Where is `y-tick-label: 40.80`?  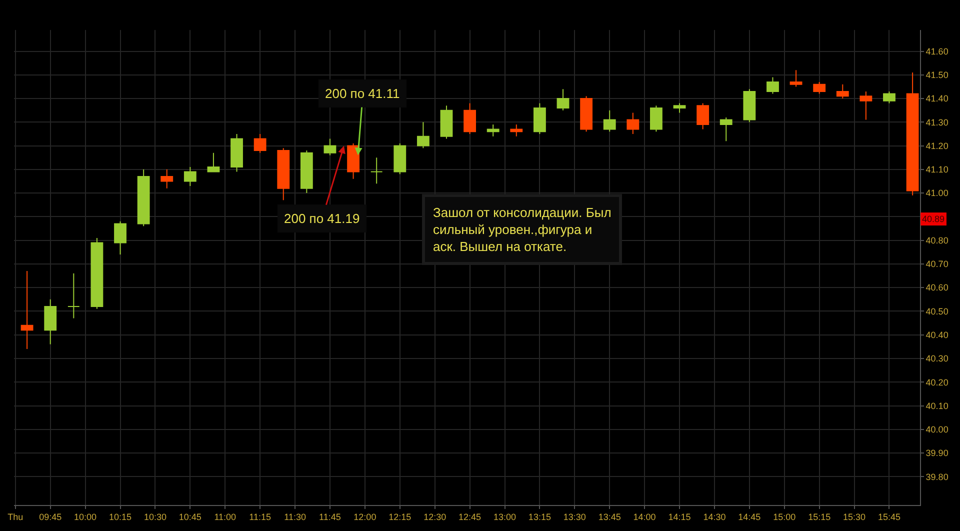
y-tick-label: 40.80 is located at coordinates (937, 240).